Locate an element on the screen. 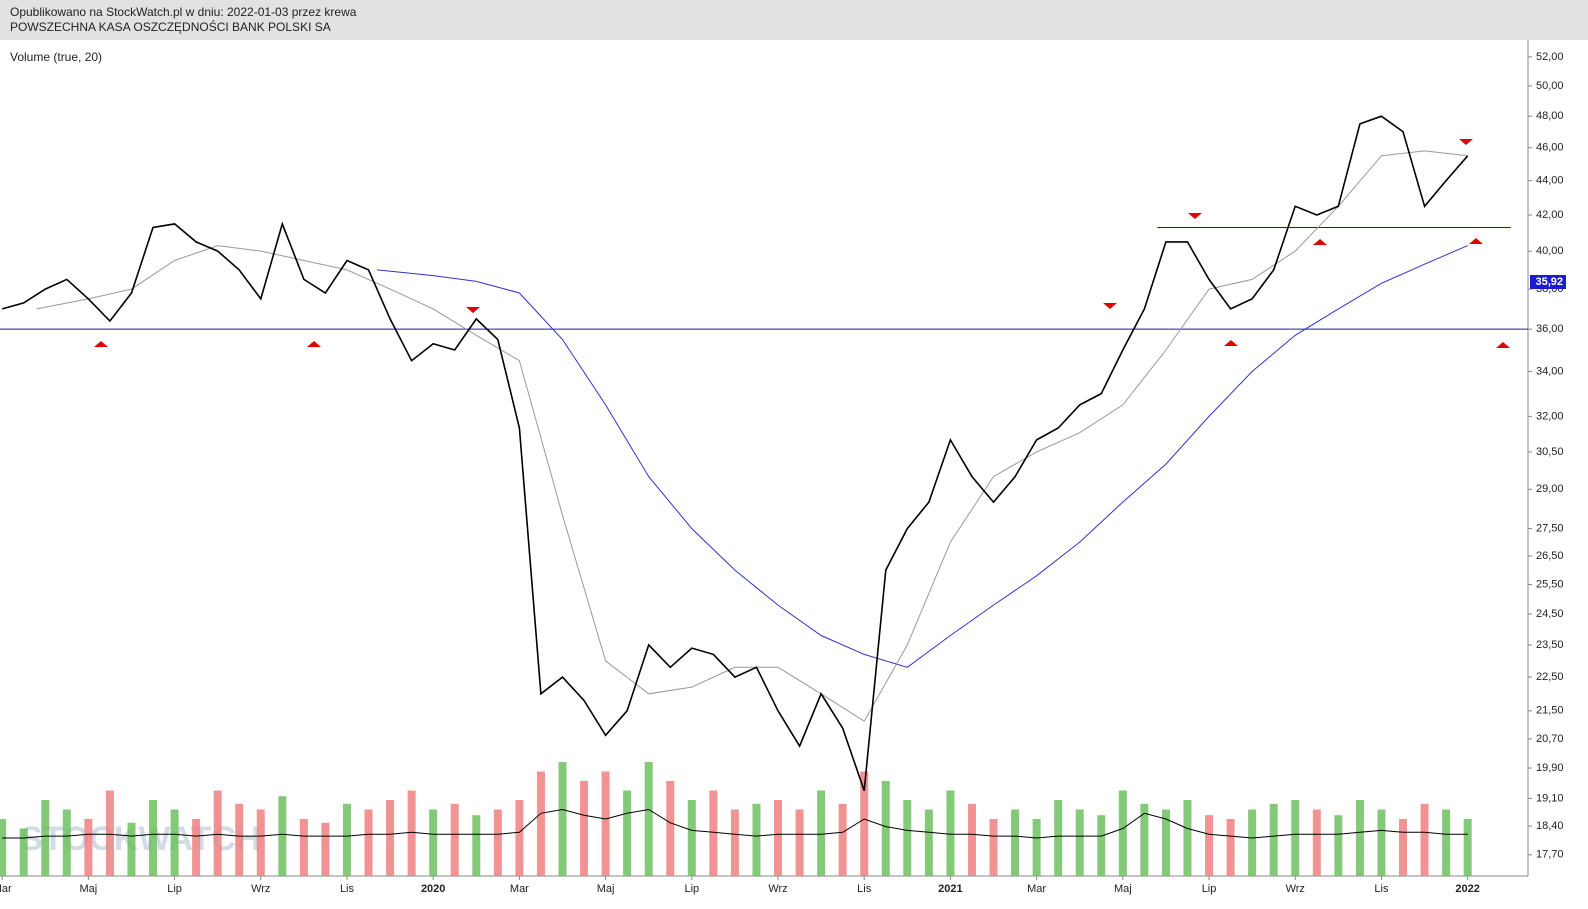 This screenshot has height=909, width=1588. x-tick-label: 2021 is located at coordinates (950, 889).